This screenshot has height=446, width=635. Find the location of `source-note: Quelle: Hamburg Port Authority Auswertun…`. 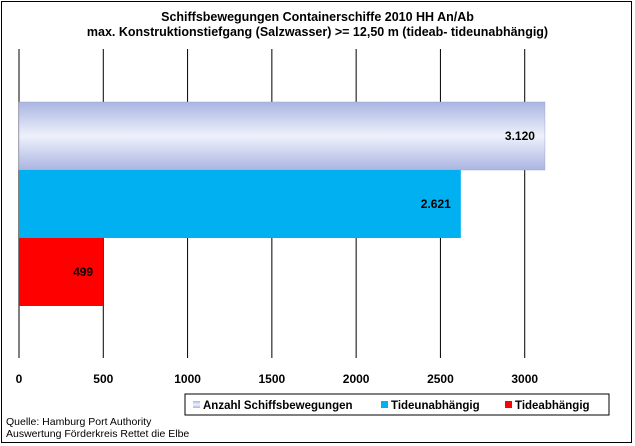

source-note: Quelle: Hamburg Port Authority Auswertun… is located at coordinates (97, 428).